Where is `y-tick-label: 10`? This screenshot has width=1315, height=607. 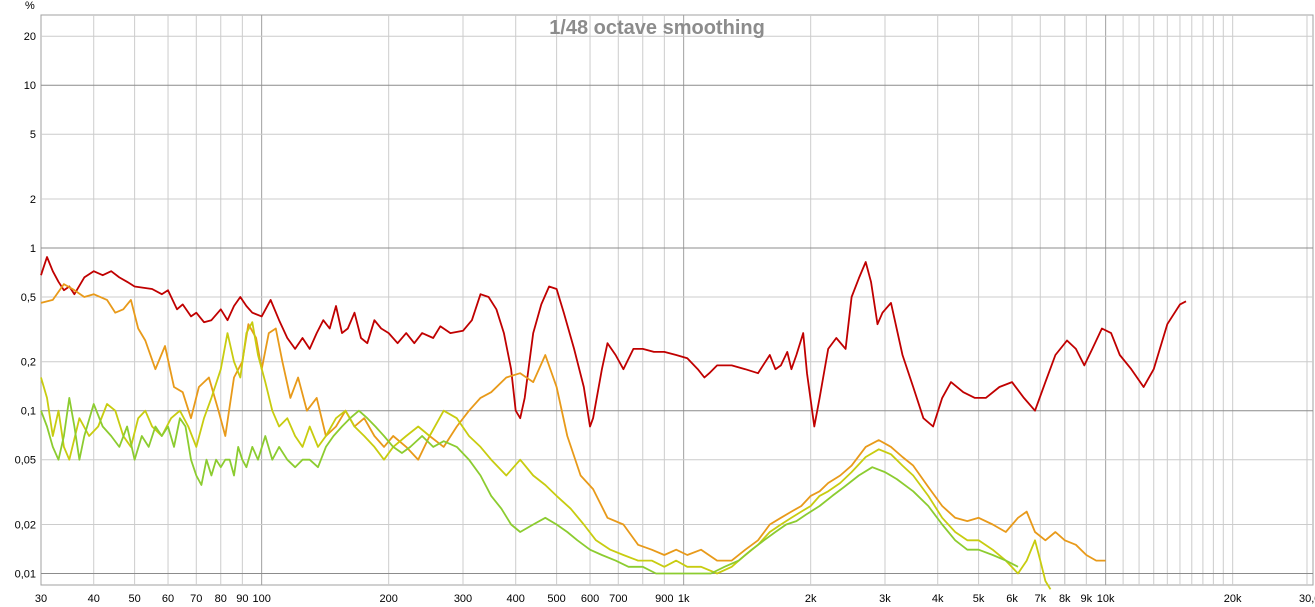 y-tick-label: 10 is located at coordinates (30, 86).